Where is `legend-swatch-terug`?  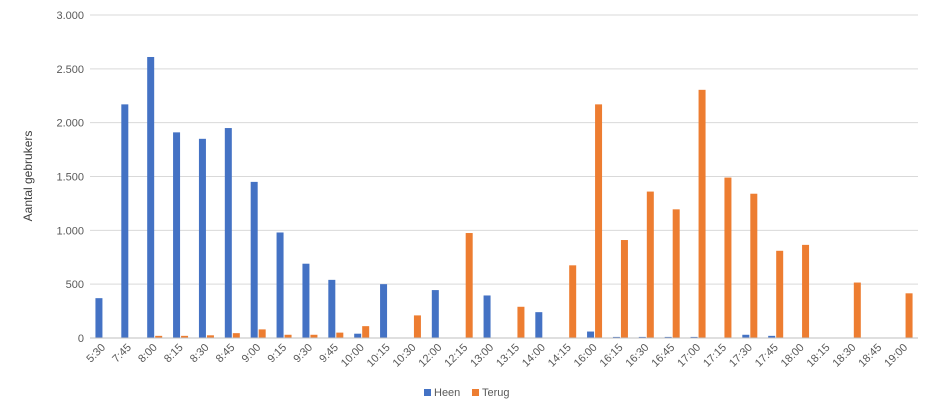 legend-swatch-terug is located at coordinates (475, 392).